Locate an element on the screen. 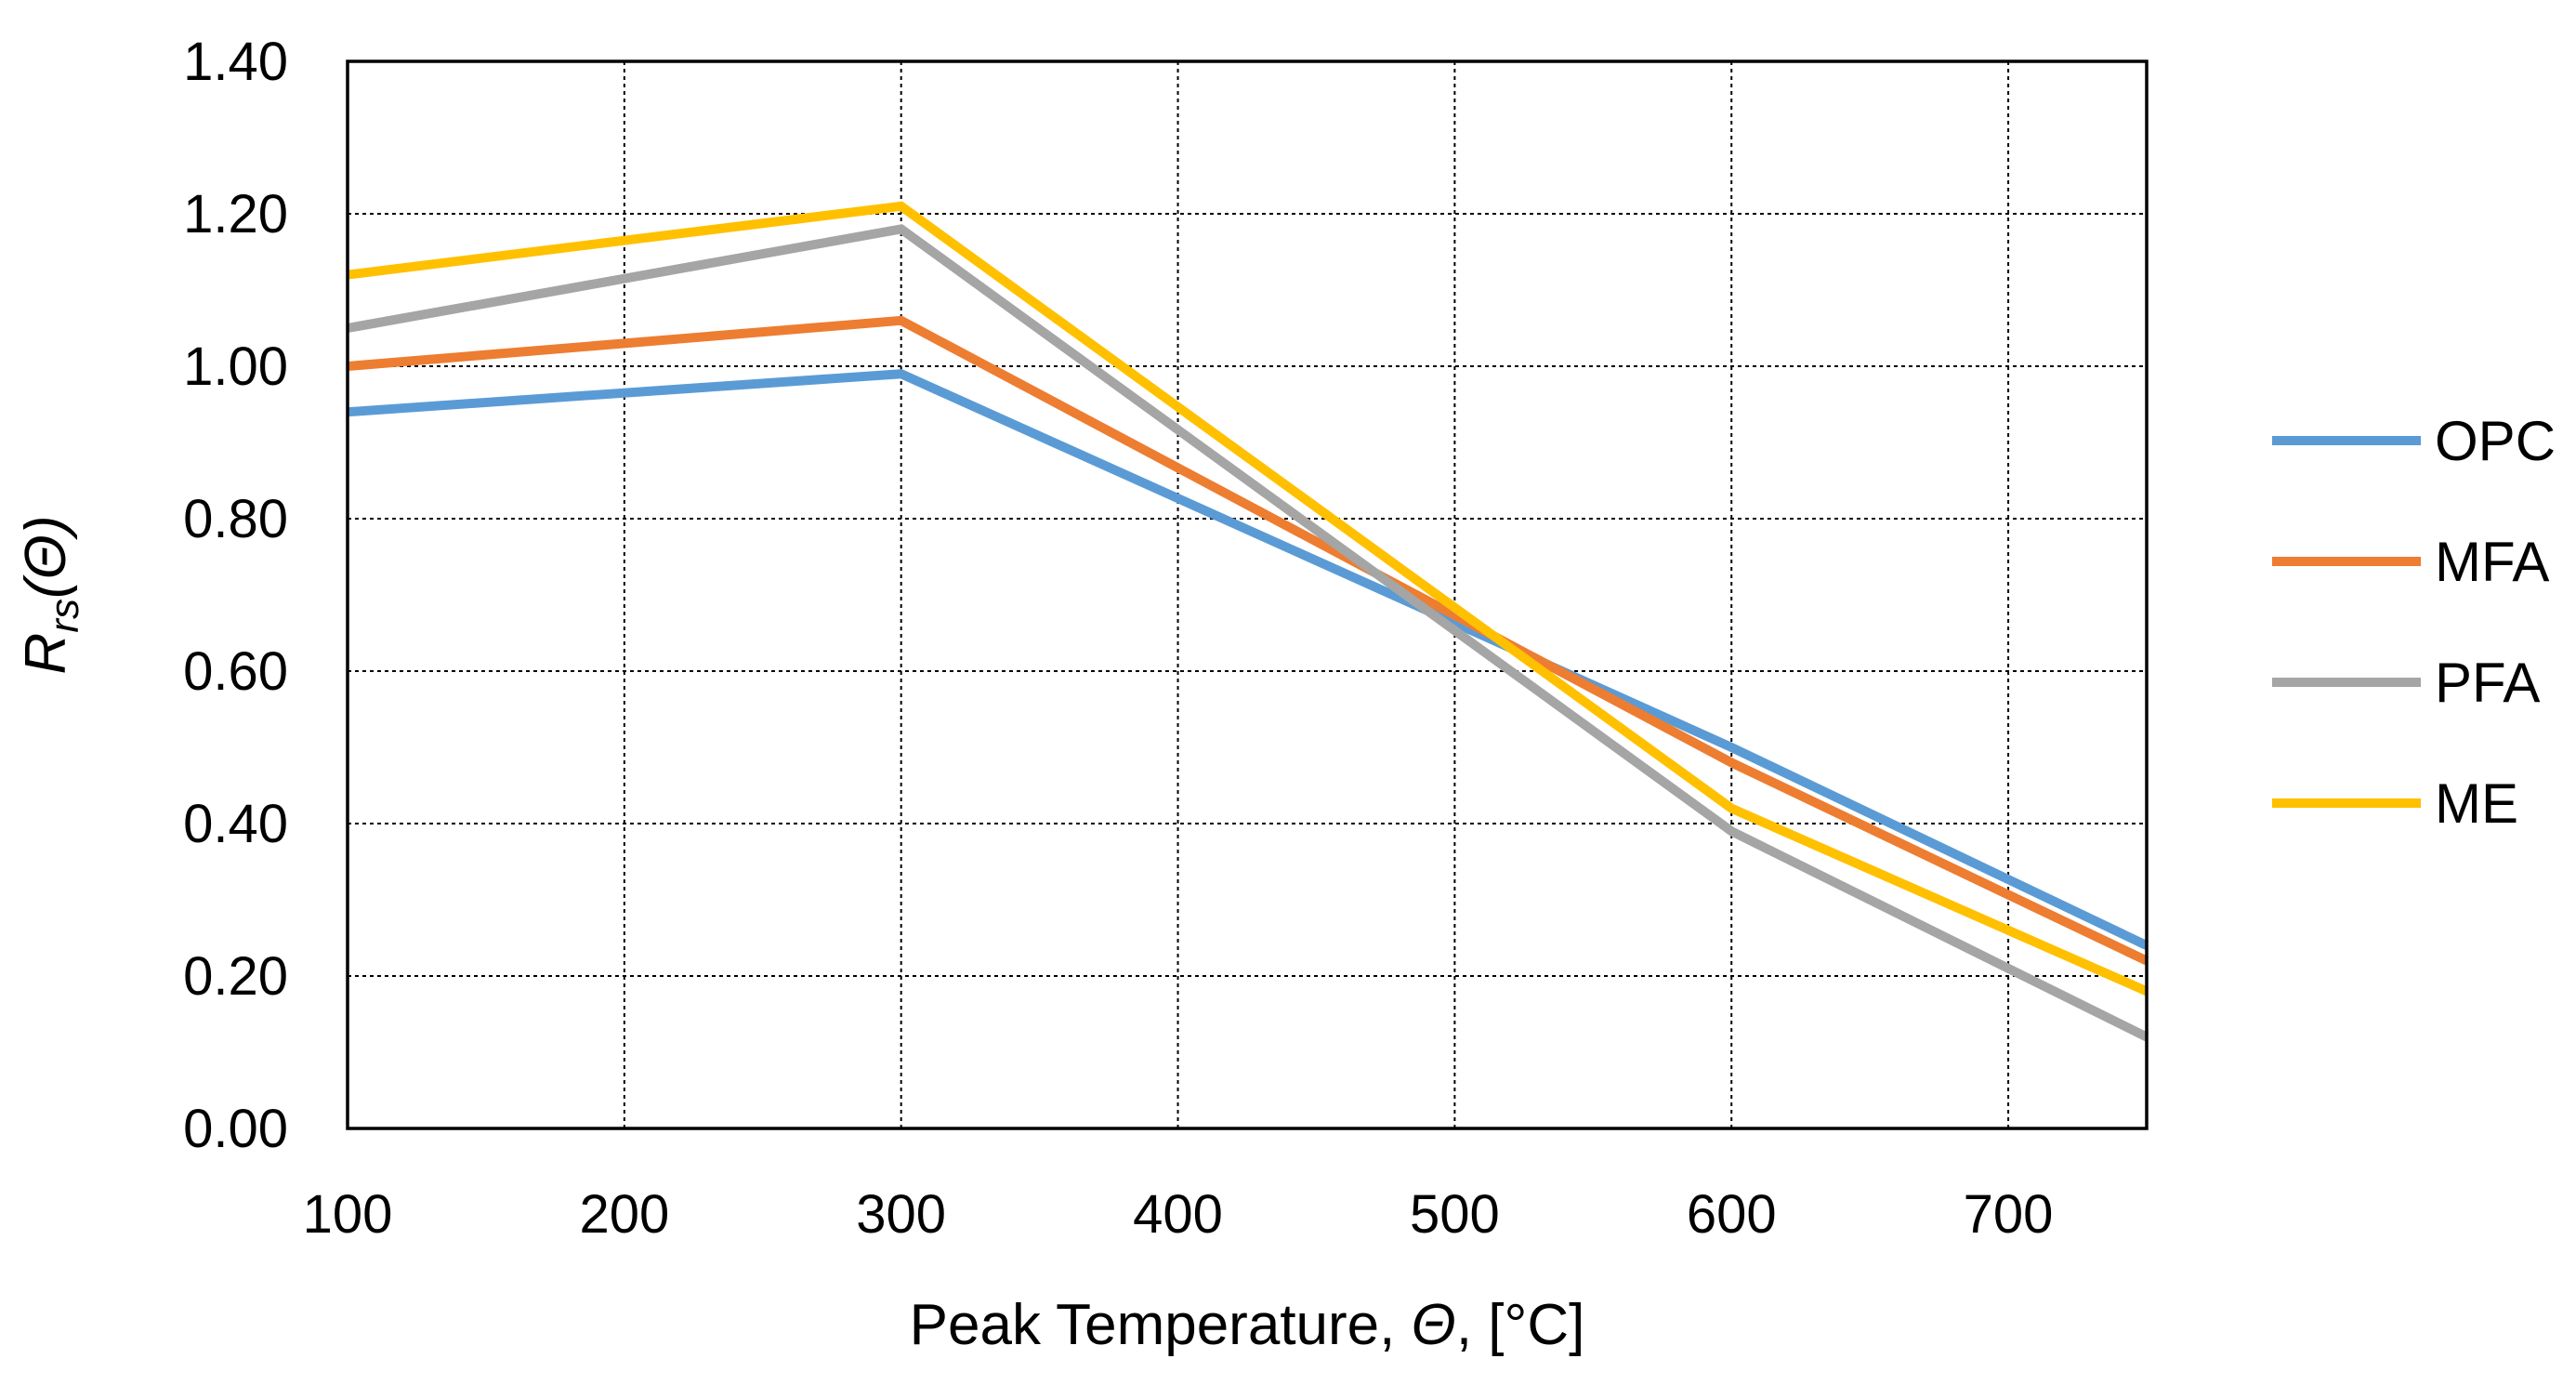 The height and width of the screenshot is (1385, 2576). y-axis-title: Rrs(Θ) is located at coordinates (50, 595).